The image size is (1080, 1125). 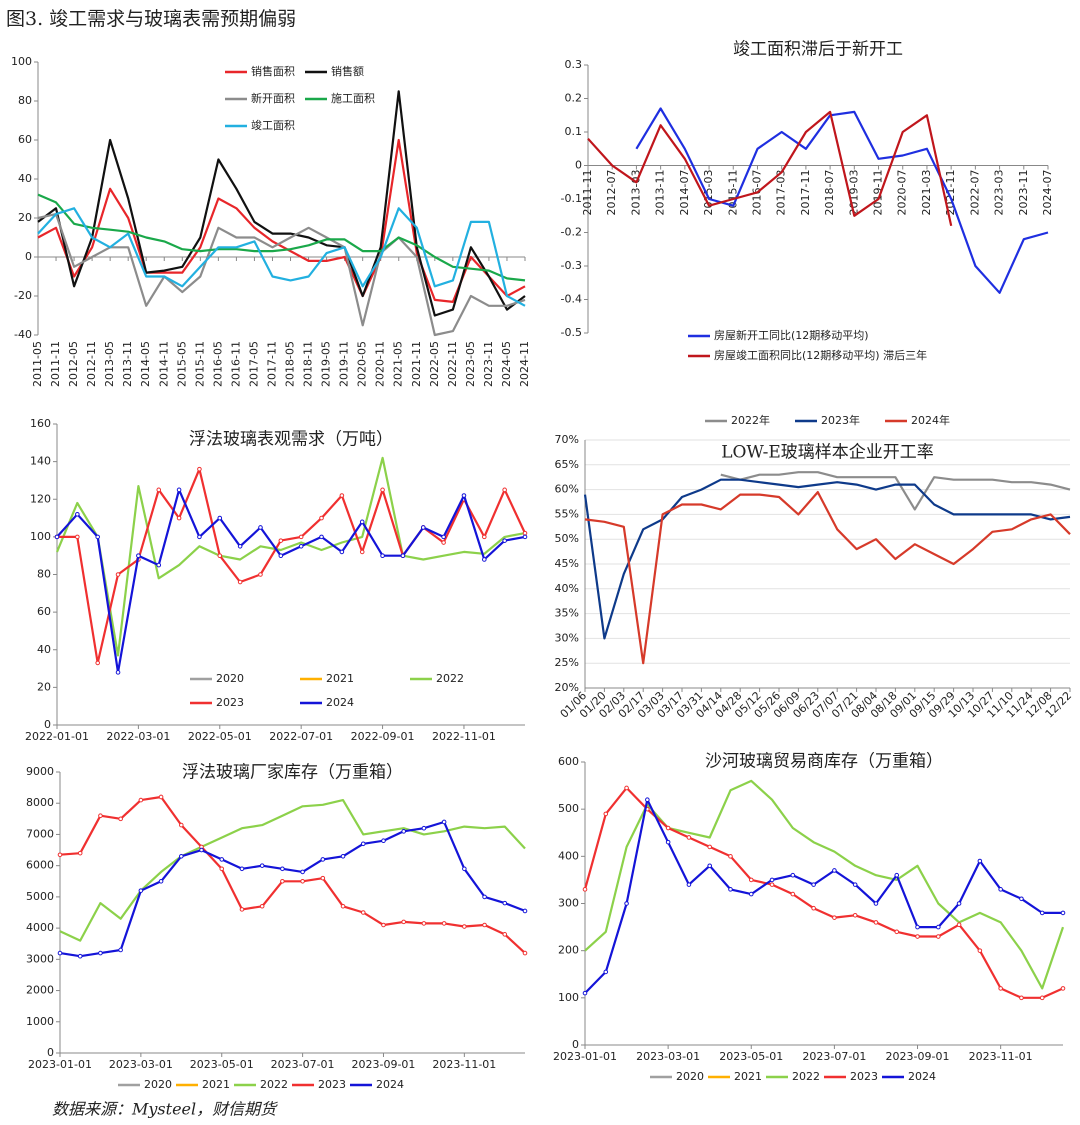 I want to click on chart-title: 浮法玻璃厂家库存（万重箱）, so click(x=292, y=773).